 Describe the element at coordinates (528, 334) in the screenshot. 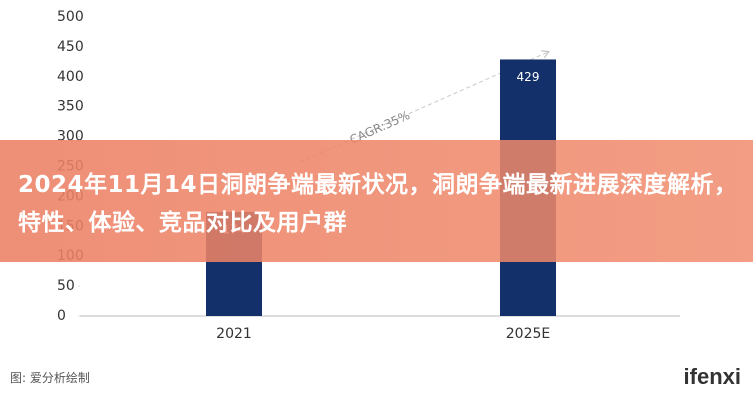

I see `x-tick-label: 2025E` at that location.